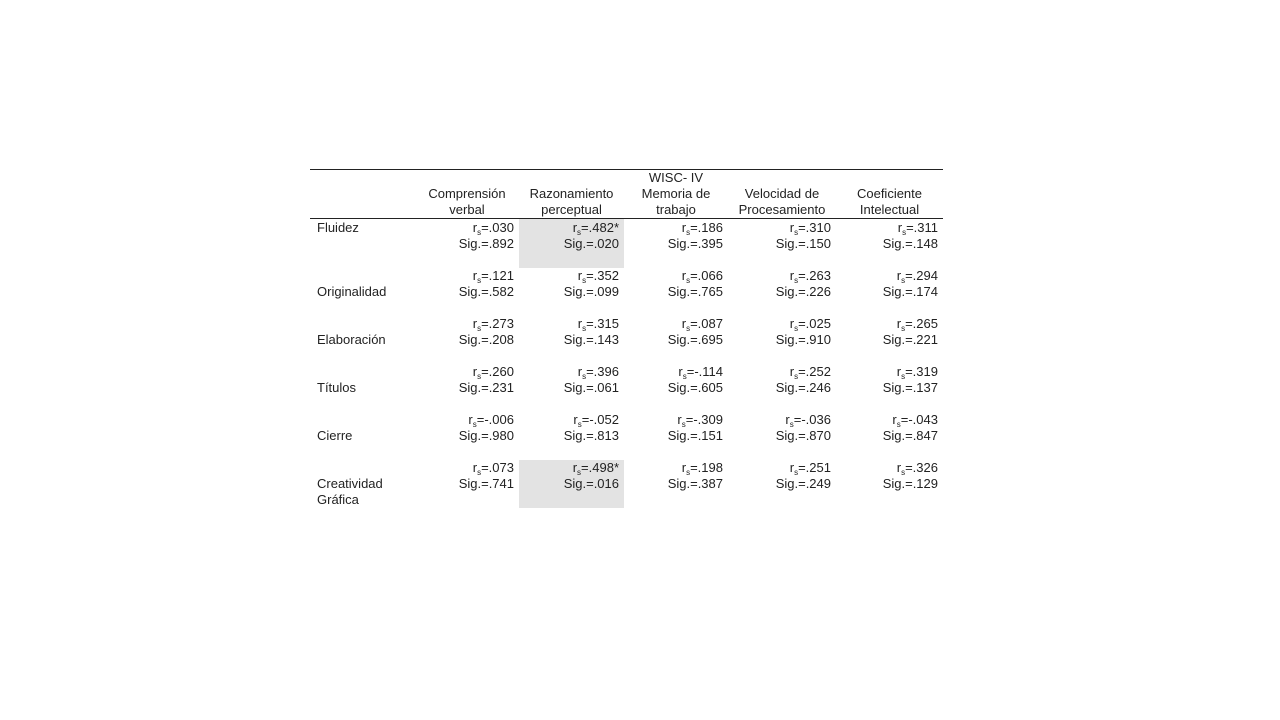 The height and width of the screenshot is (720, 1280). I want to click on row-label-line2: Gráfica, so click(338, 499).